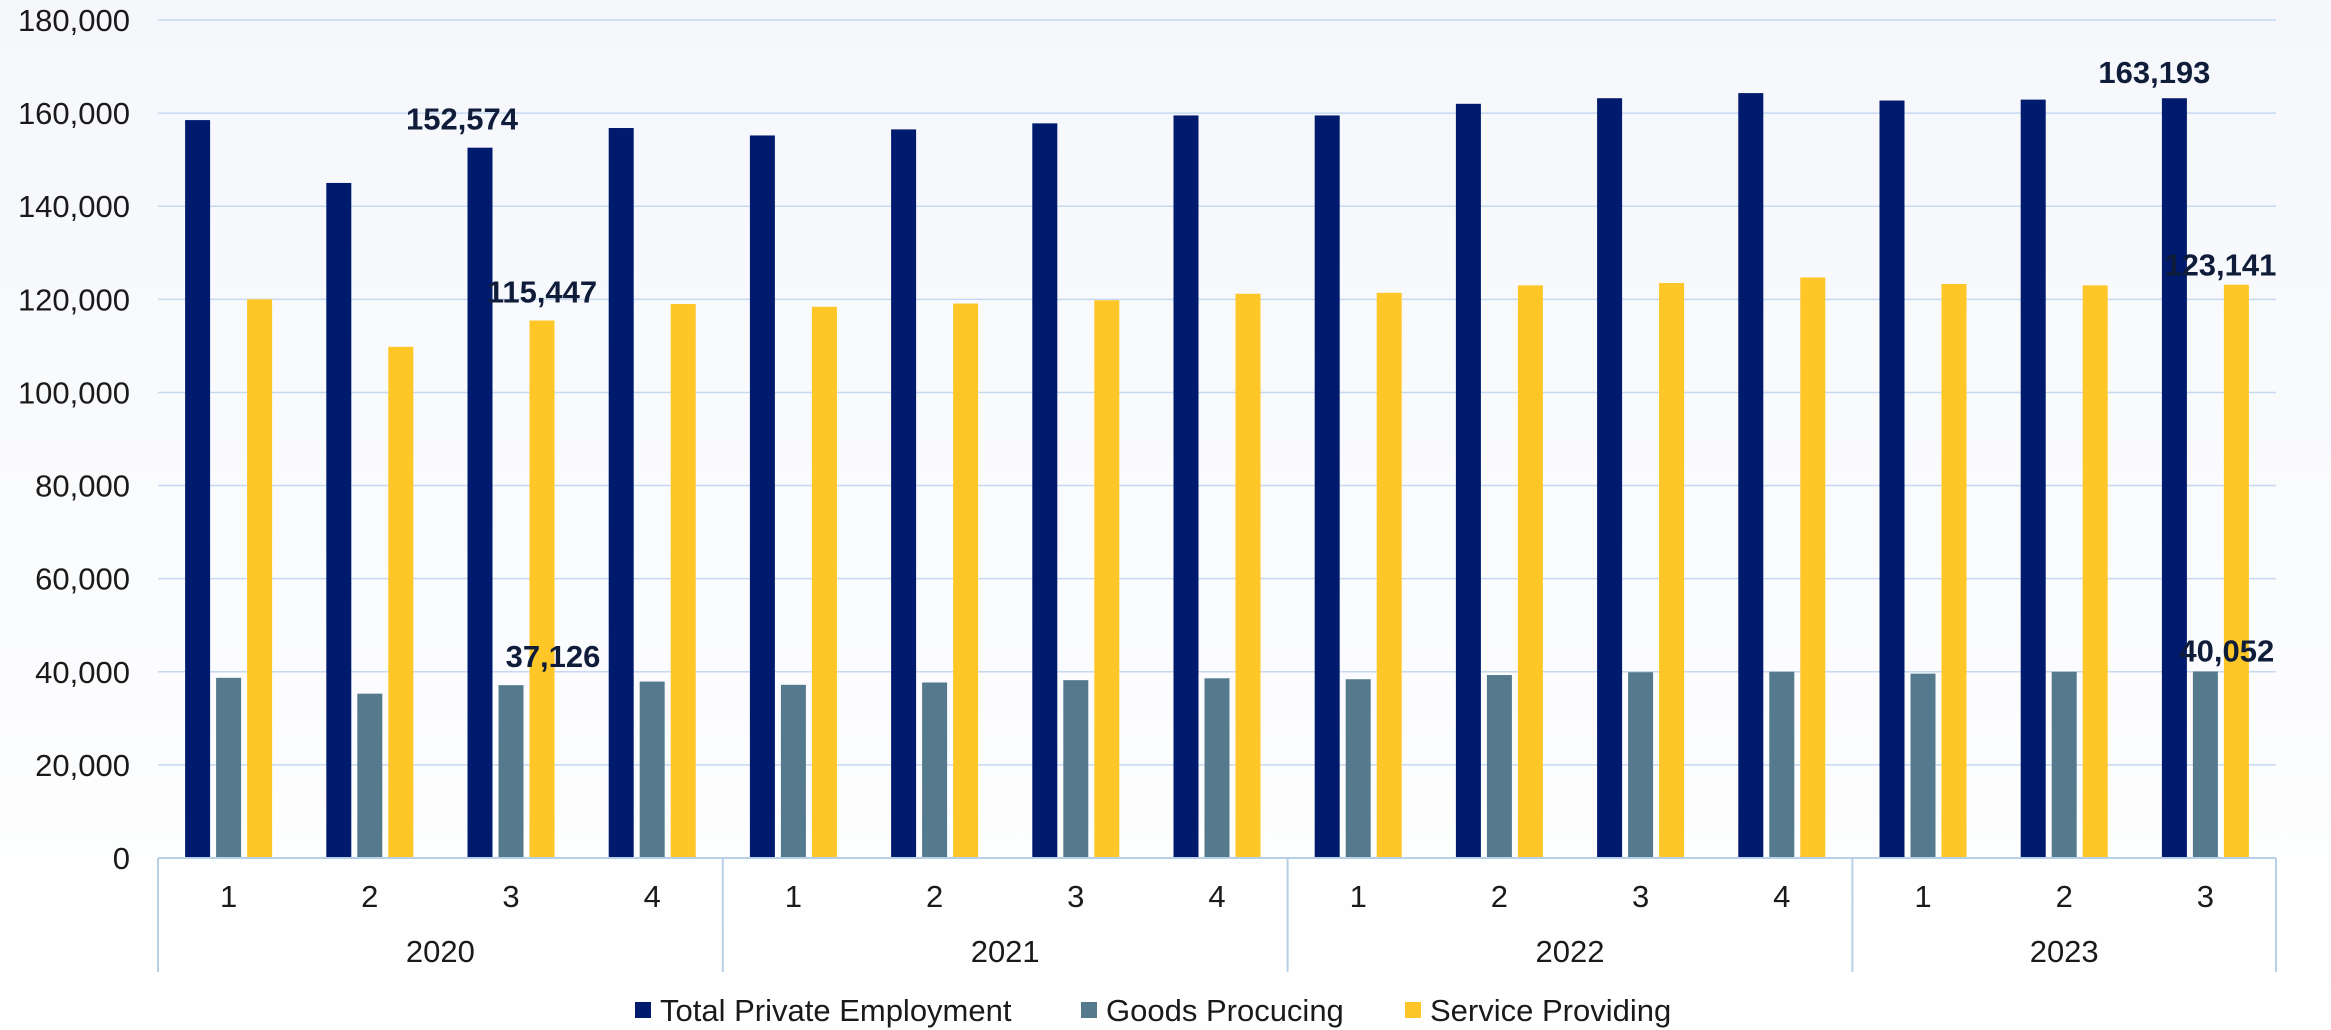 The width and height of the screenshot is (2331, 1030). I want to click on data-label: 123,141, so click(2220, 265).